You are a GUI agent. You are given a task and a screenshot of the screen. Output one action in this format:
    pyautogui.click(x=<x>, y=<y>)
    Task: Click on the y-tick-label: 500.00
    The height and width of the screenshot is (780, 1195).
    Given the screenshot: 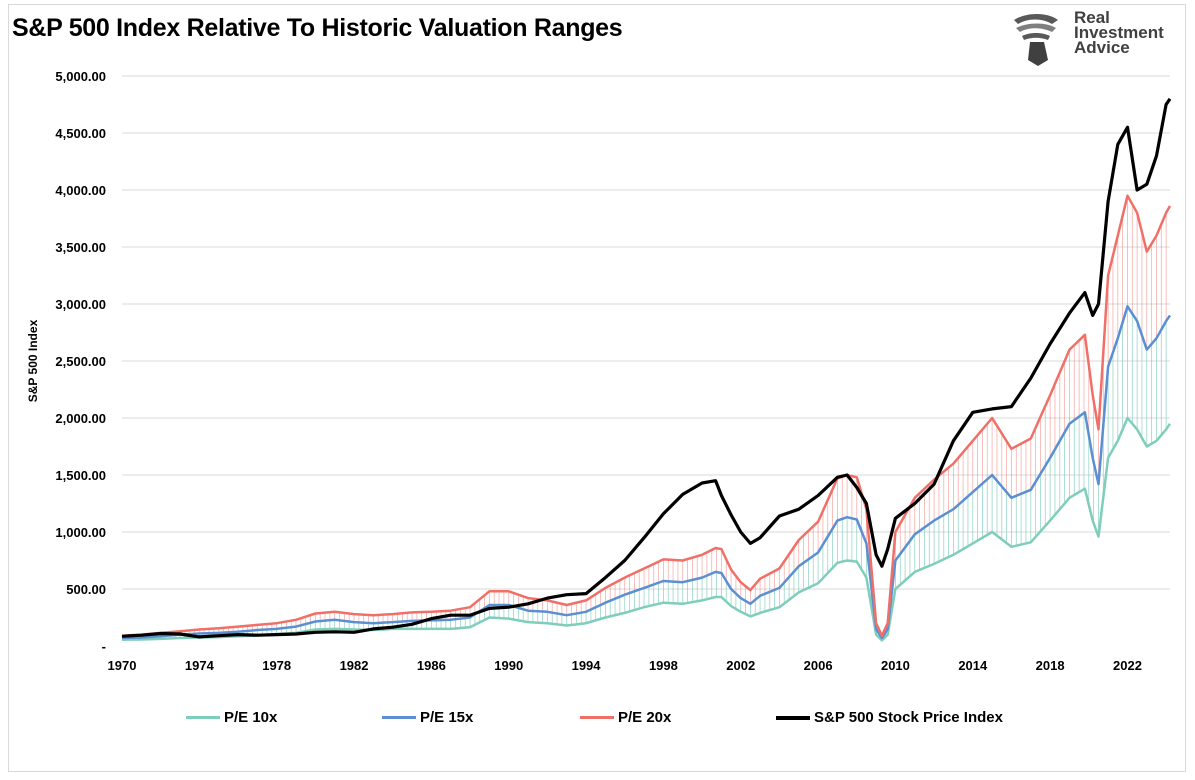 What is the action you would take?
    pyautogui.click(x=86, y=589)
    